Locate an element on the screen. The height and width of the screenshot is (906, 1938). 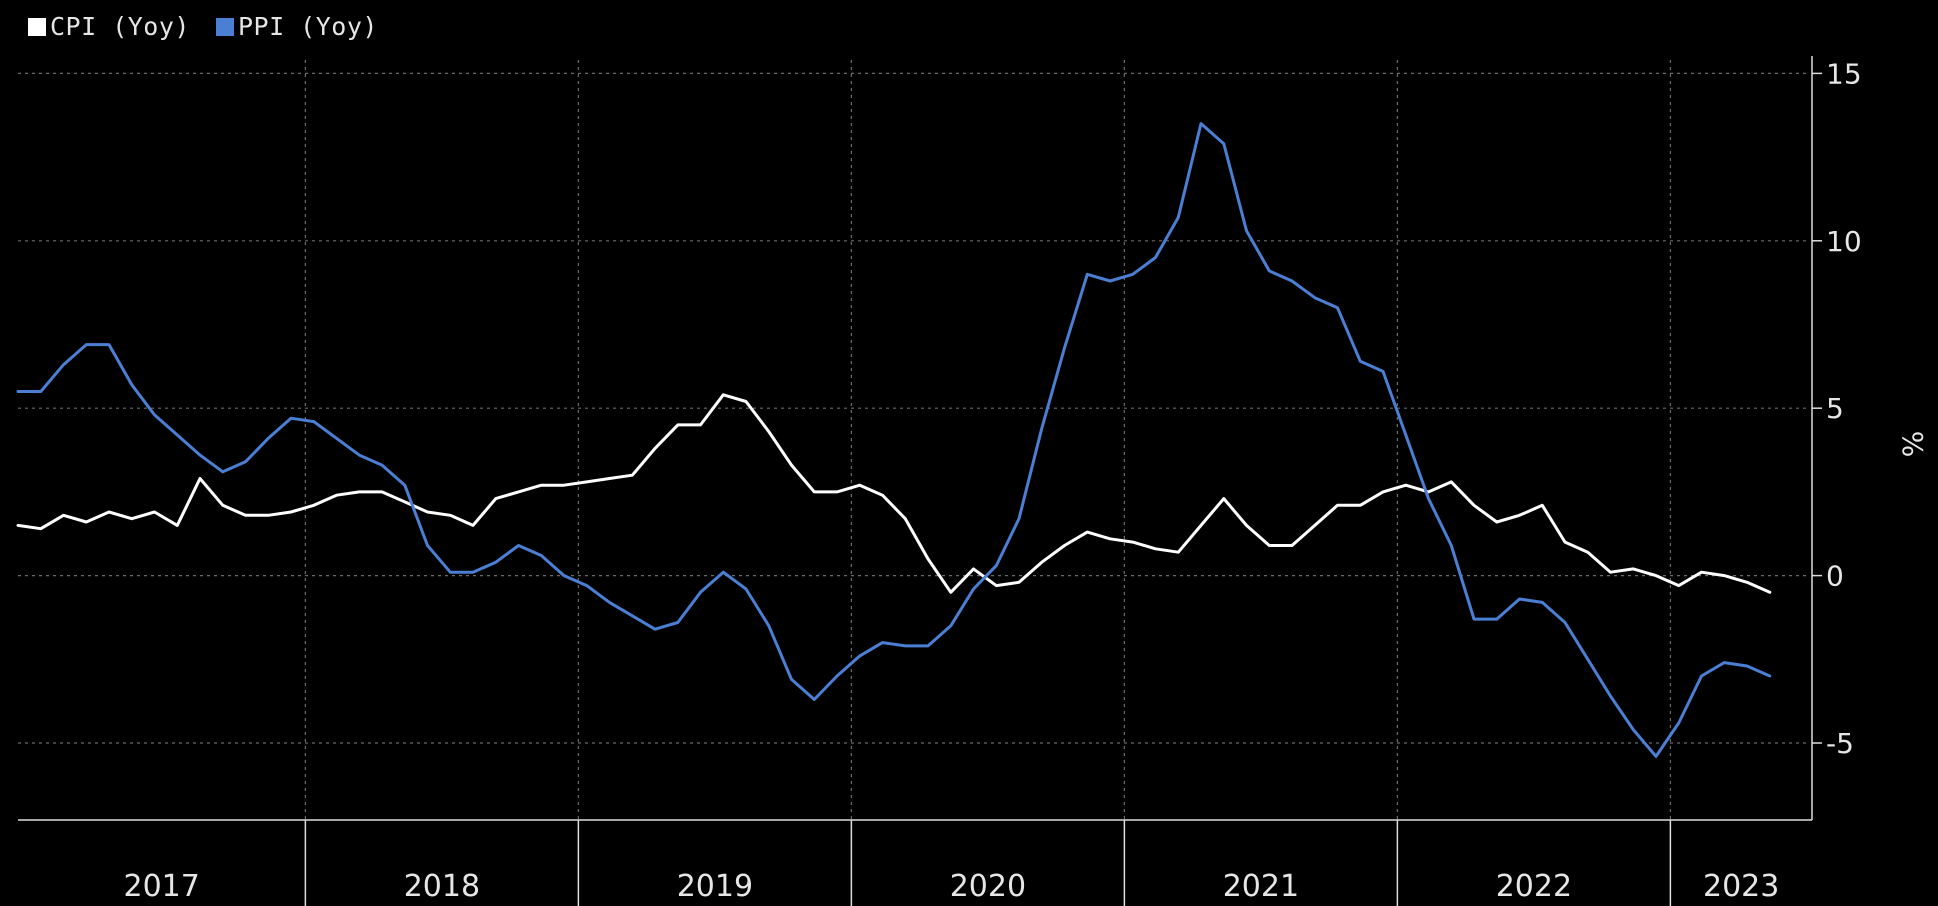
legend-item-ppi: PPI (Yoy) is located at coordinates (296, 26).